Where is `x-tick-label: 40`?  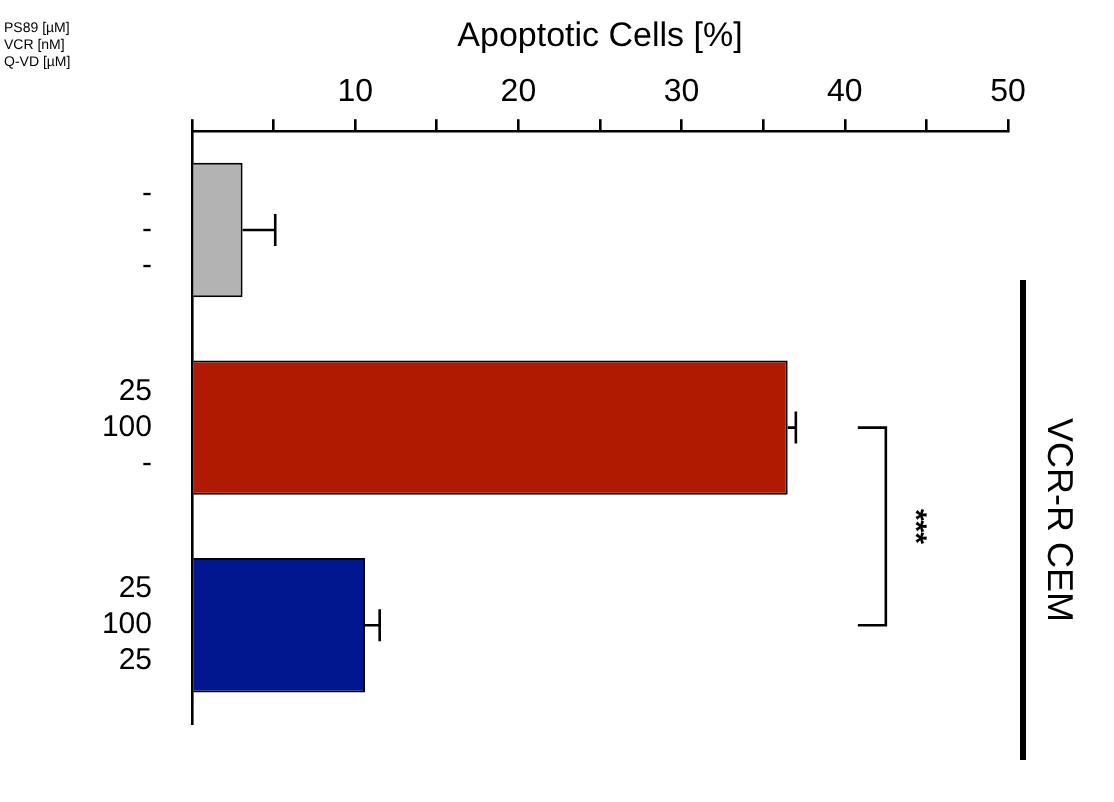
x-tick-label: 40 is located at coordinates (845, 91).